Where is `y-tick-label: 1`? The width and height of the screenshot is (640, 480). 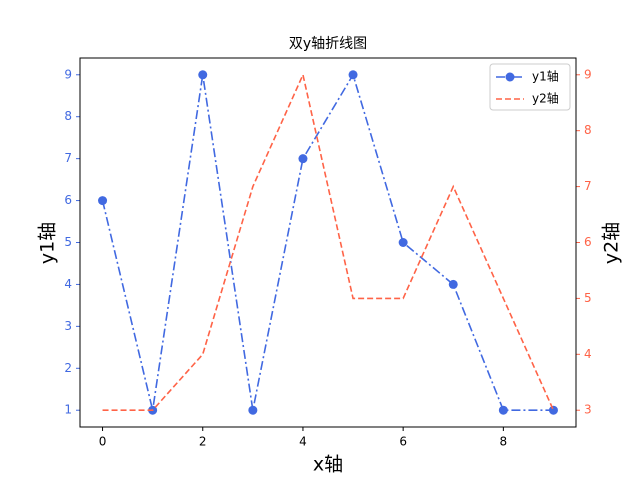 y-tick-label: 1 is located at coordinates (68, 410).